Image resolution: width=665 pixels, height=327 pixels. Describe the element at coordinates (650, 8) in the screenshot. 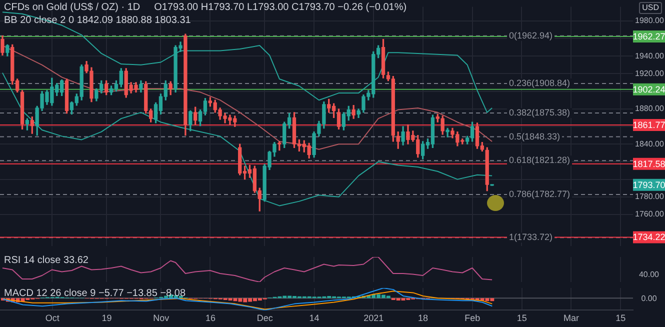

I see `y-axis-title: USD` at that location.